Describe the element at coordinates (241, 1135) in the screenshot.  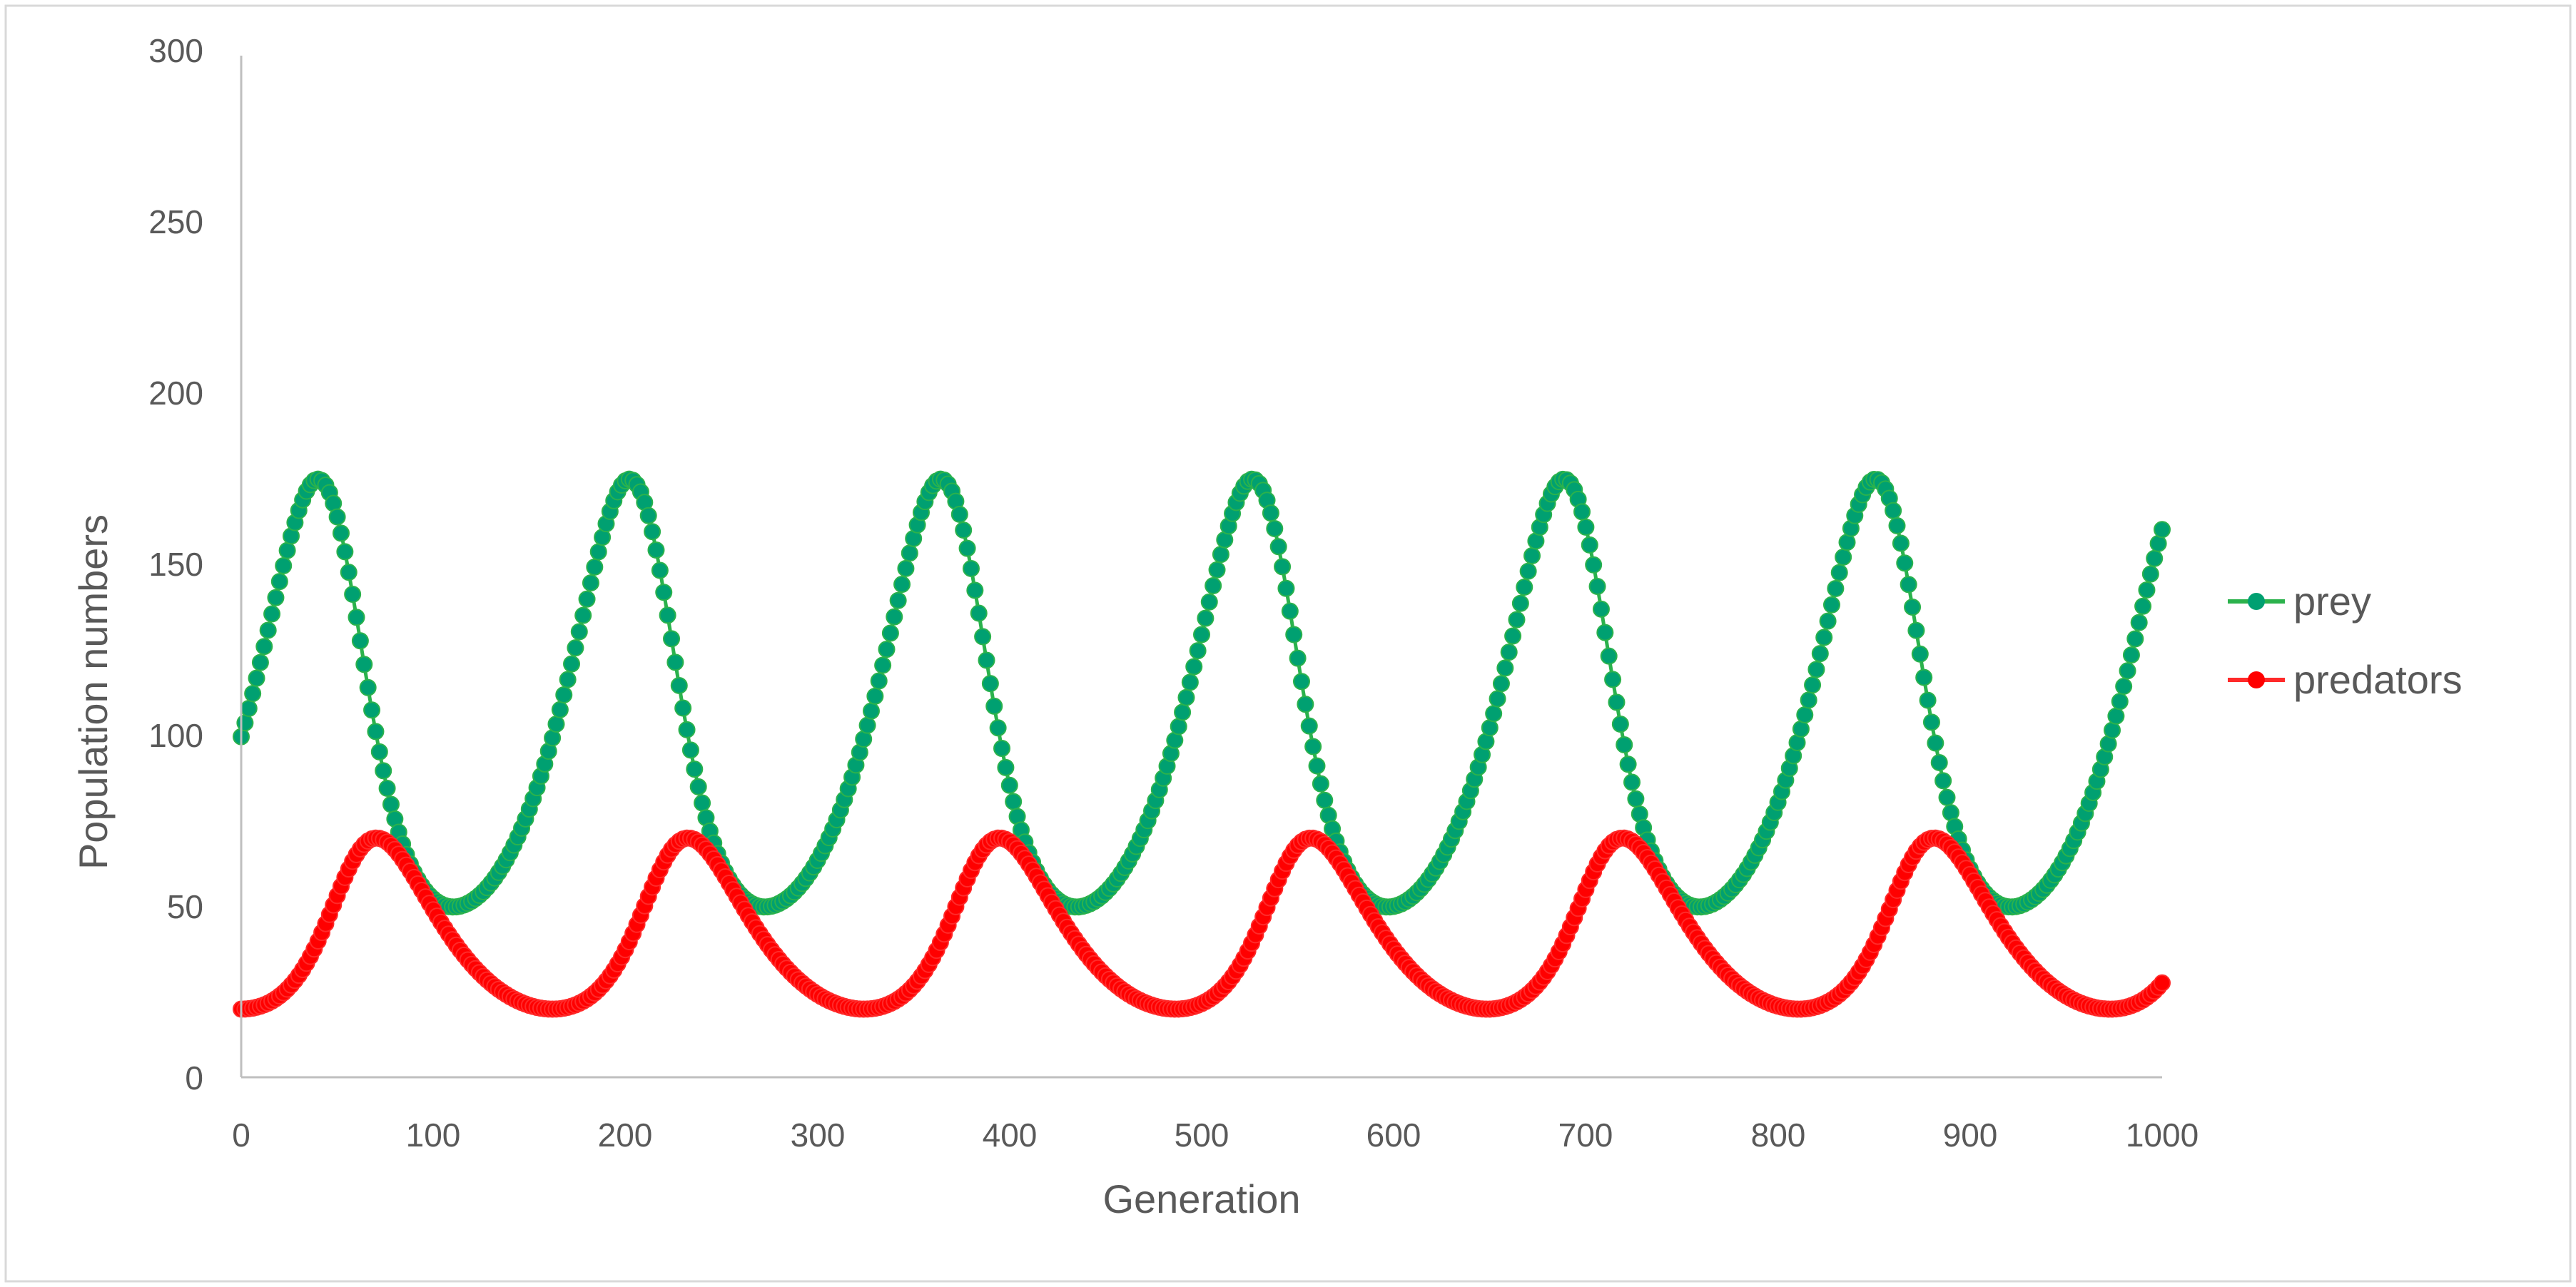
I see `x-tick-label: 0` at that location.